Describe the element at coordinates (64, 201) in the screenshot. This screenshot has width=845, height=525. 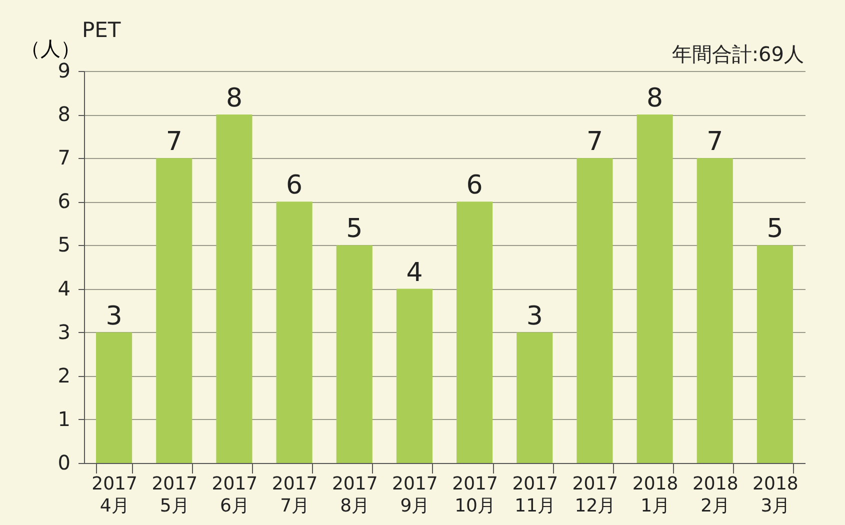
I see `y-tick-label: 6` at that location.